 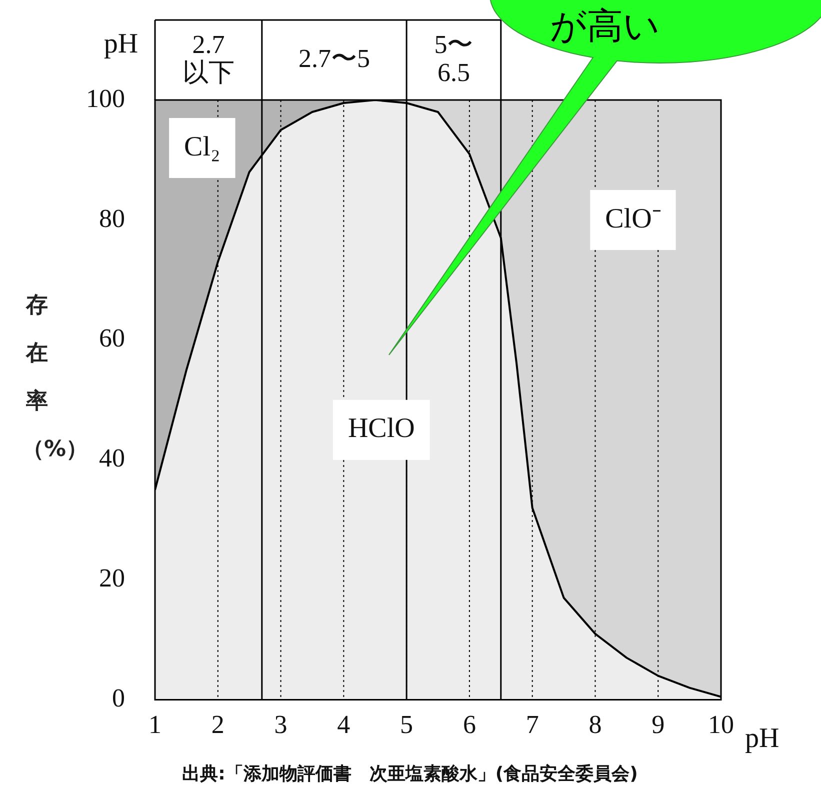 What do you see at coordinates (532, 725) in the screenshot?
I see `x-tick-label: 7` at bounding box center [532, 725].